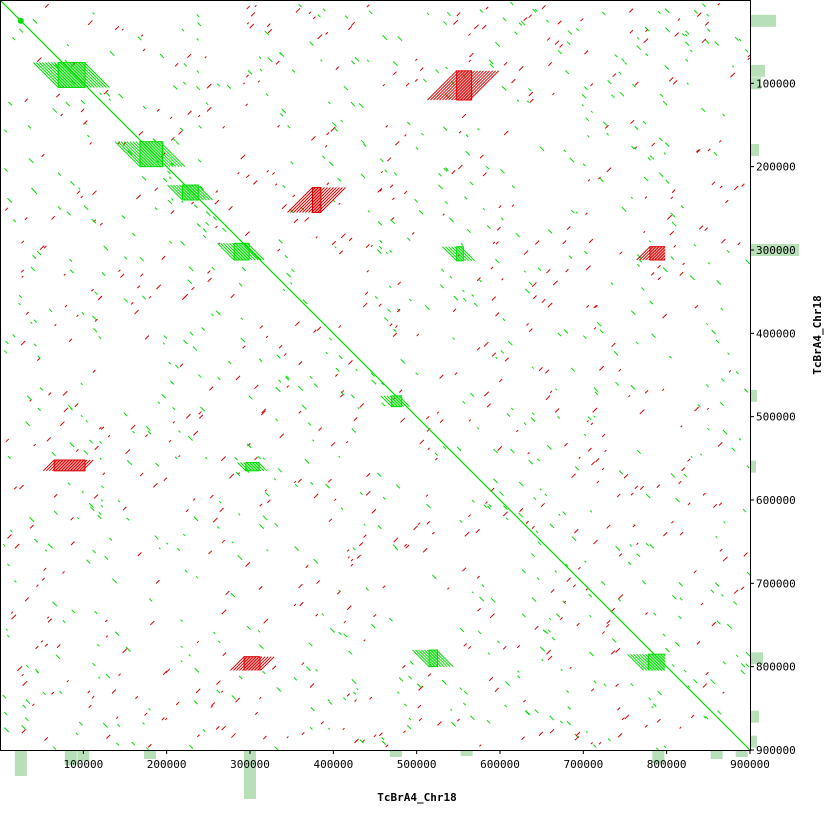 This screenshot has height=830, width=830. I want to click on x-coverage-bar, so click(70, 758).